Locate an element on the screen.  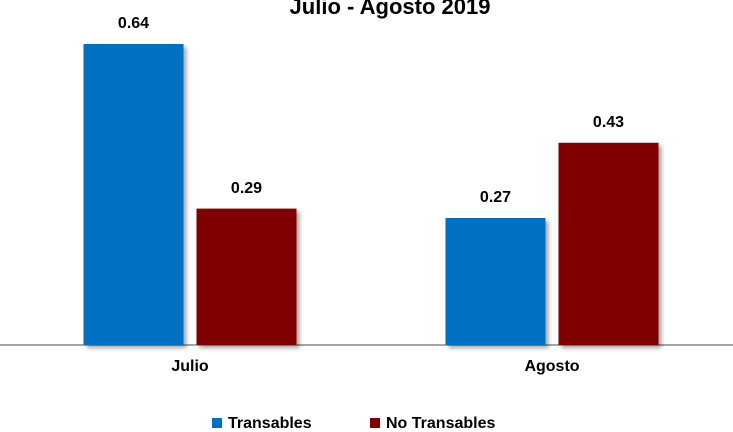
legend-label: No Transables is located at coordinates (440, 423).